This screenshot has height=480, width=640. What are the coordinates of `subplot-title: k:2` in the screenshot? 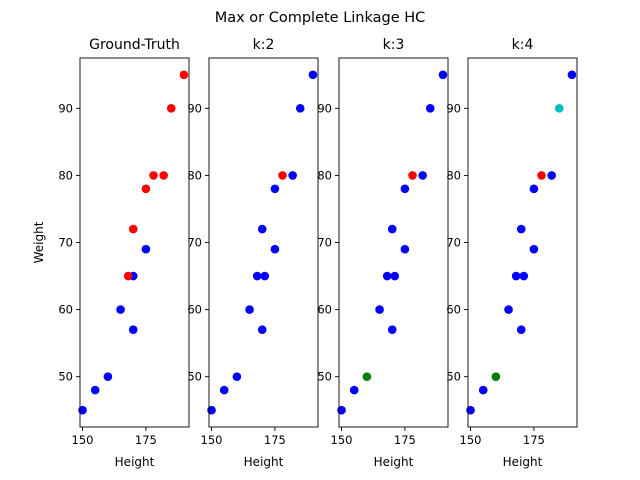 It's located at (264, 45).